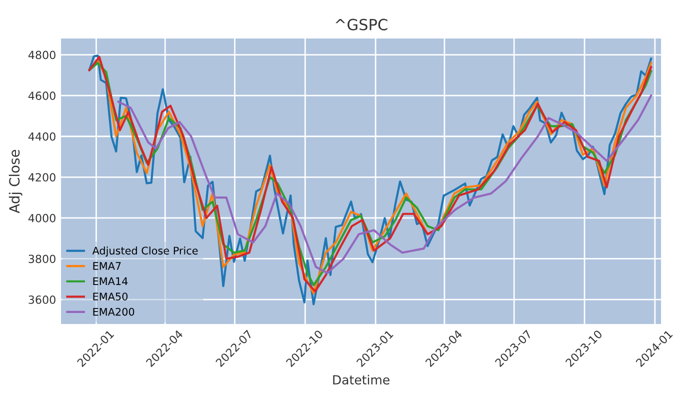 The width and height of the screenshot is (678, 405). I want to click on y-axis-title: Adj Close, so click(15, 182).